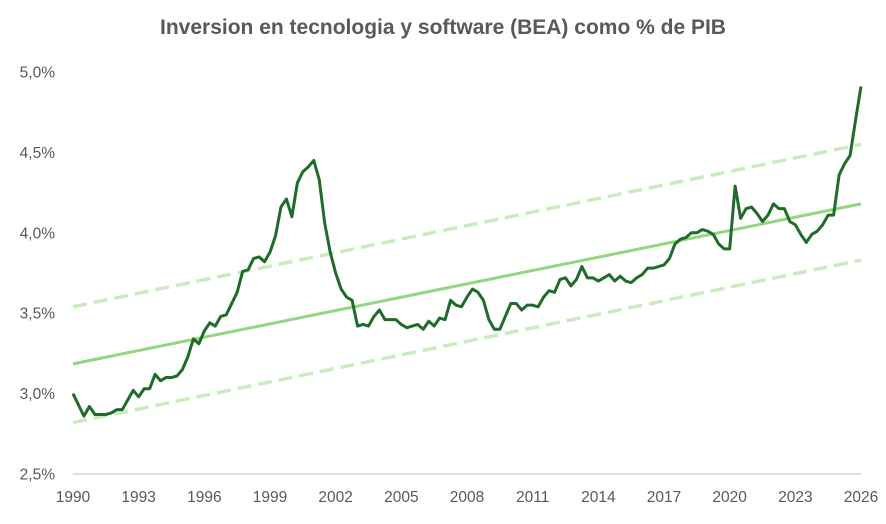 This screenshot has height=524, width=886. Describe the element at coordinates (73, 497) in the screenshot. I see `x-tick-label: 1990` at that location.